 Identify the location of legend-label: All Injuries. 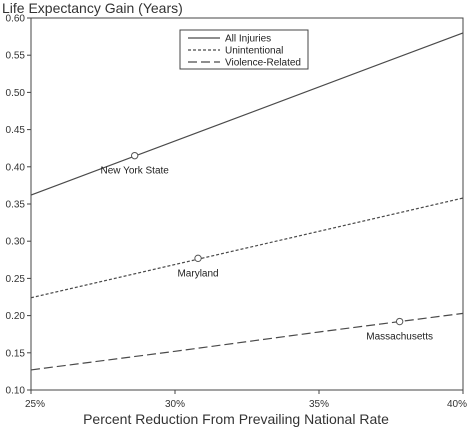
(248, 39).